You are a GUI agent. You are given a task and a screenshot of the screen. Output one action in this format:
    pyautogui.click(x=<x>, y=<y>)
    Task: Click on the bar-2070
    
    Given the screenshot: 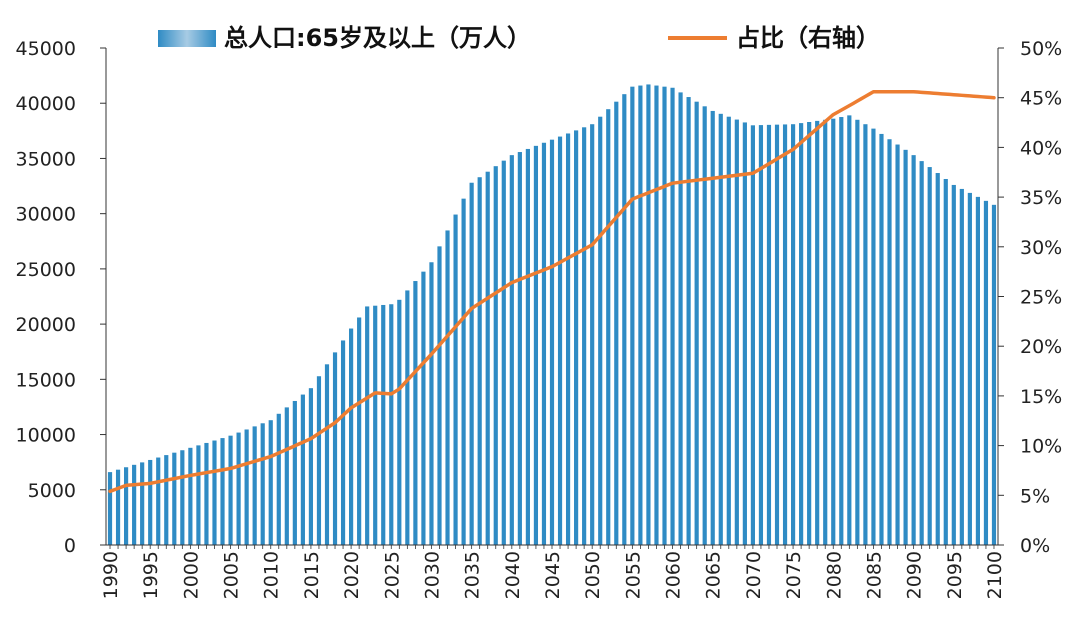 What is the action you would take?
    pyautogui.click(x=752, y=335)
    